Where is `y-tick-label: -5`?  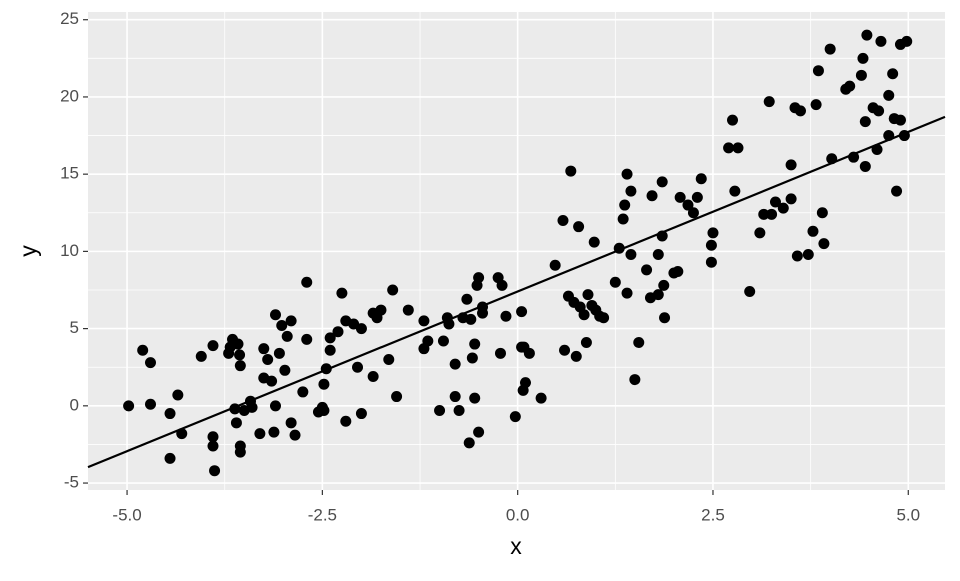 y-tick-label: -5 is located at coordinates (71, 482).